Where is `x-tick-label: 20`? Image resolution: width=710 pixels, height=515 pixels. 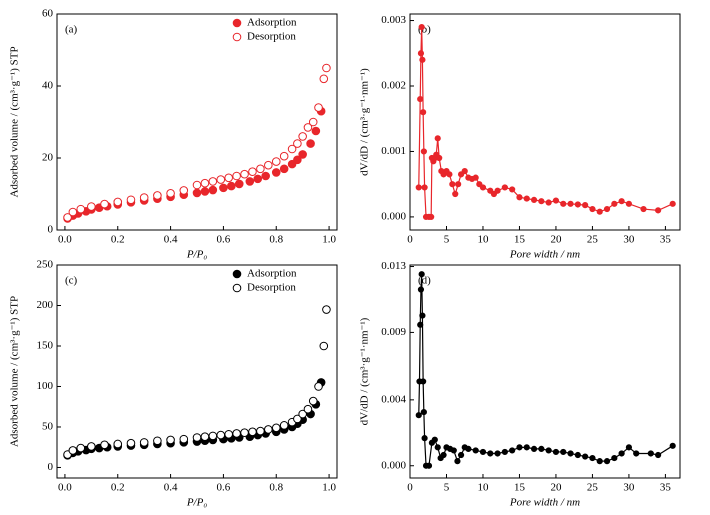
x-tick-label: 20 is located at coordinates (556, 488).